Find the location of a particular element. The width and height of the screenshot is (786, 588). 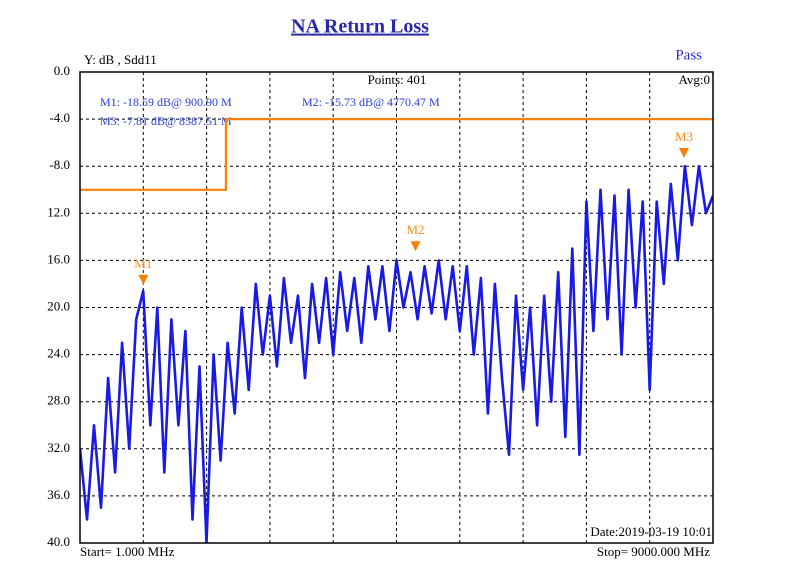

y-tick-label: -8.0 is located at coordinates (59, 164).